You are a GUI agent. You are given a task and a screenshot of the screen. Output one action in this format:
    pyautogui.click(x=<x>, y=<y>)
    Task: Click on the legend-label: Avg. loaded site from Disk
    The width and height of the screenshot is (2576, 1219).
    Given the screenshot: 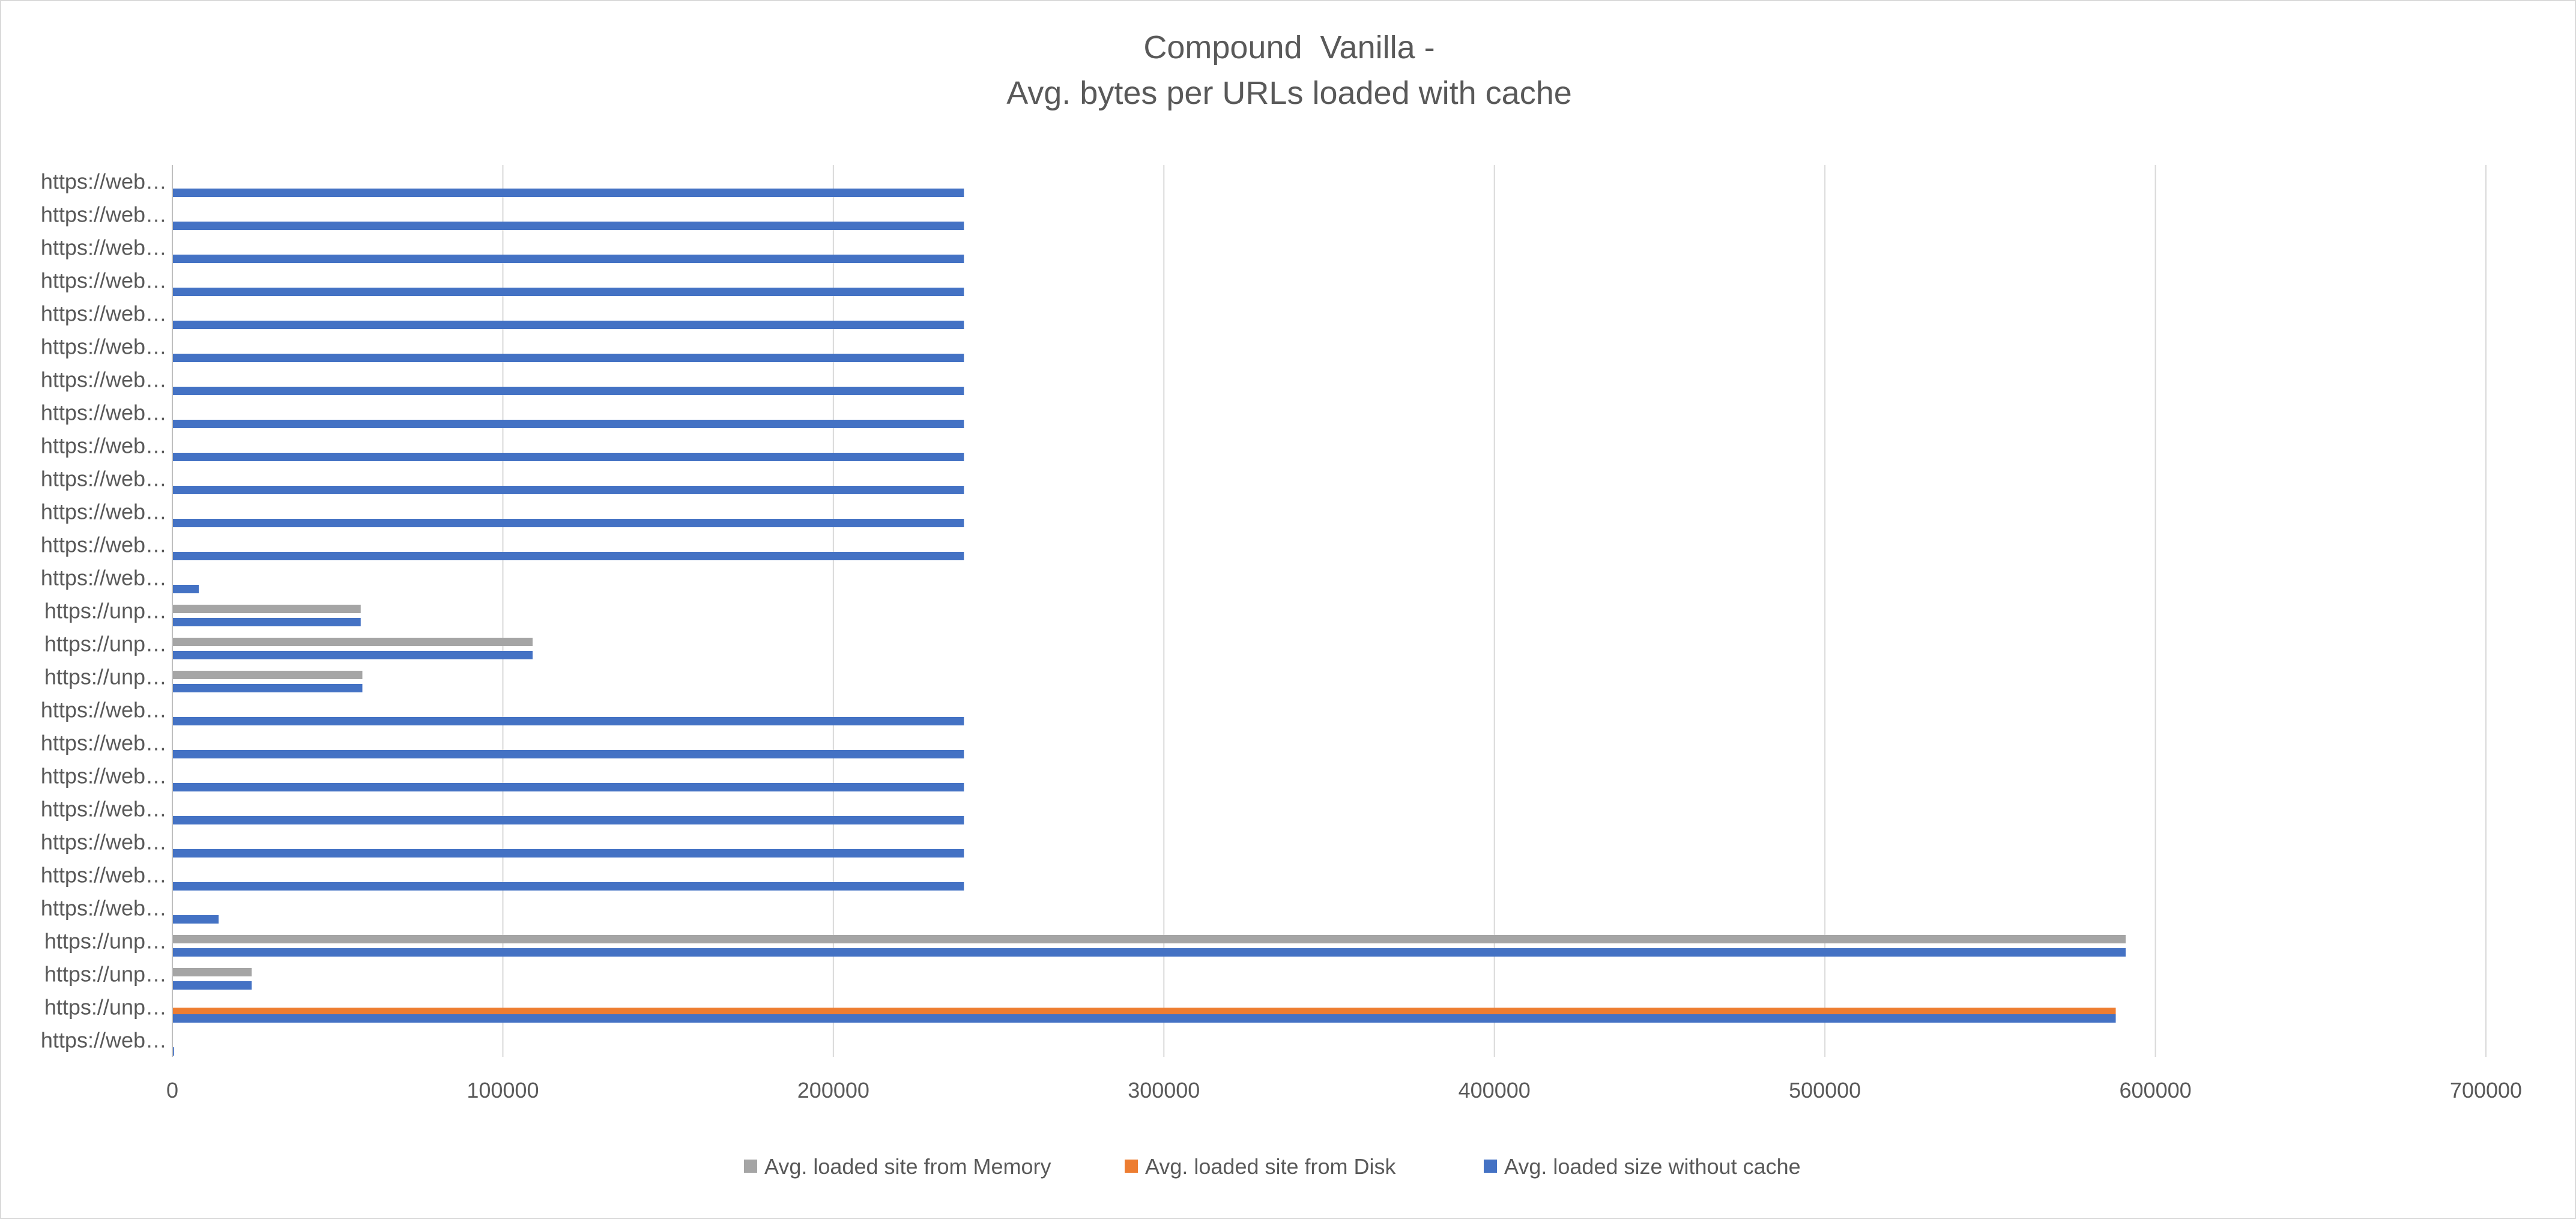 What is the action you would take?
    pyautogui.click(x=1271, y=1166)
    